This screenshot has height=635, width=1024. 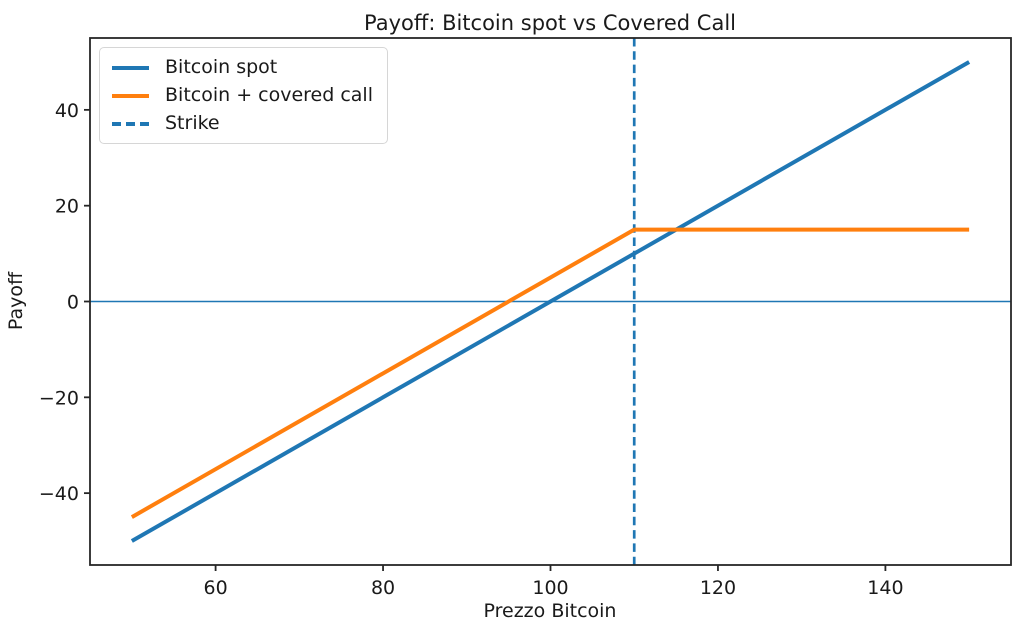 I want to click on legend-label-covered-call: Bitcoin + covered call, so click(x=269, y=95).